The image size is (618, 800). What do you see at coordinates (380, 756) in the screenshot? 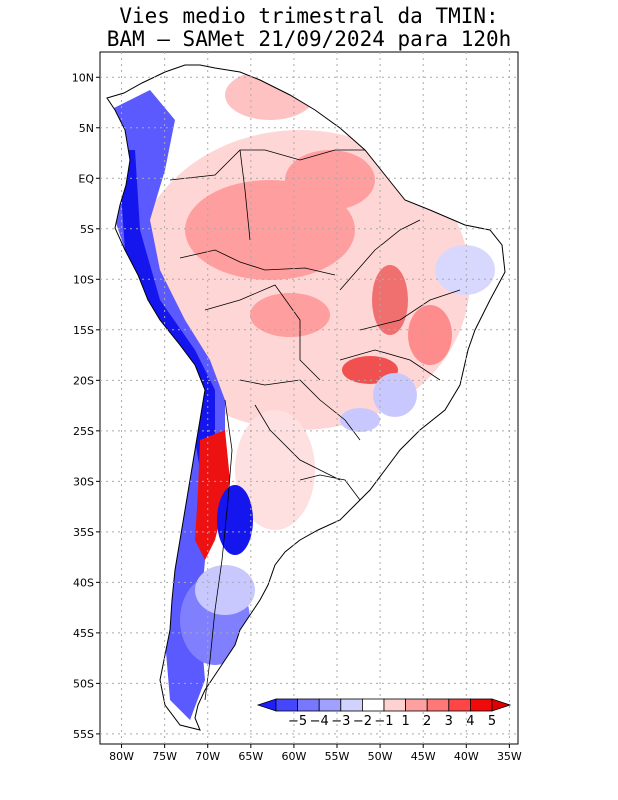
I see `lon-tick-label: 50W` at bounding box center [380, 756].